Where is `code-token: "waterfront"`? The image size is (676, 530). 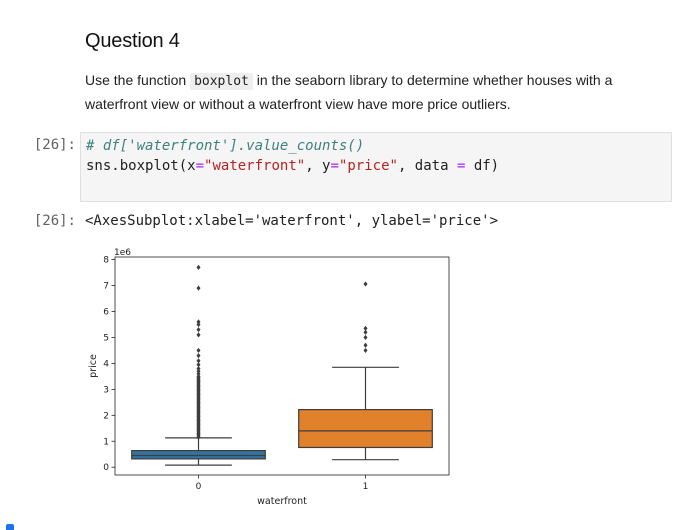 code-token: "waterfront" is located at coordinates (255, 166).